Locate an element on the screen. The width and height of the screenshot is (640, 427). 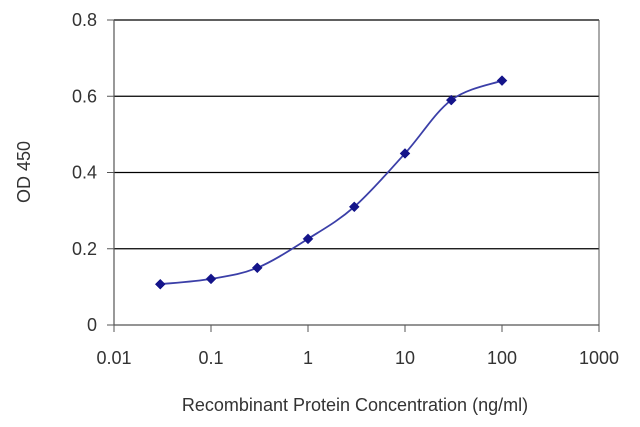
y-axis-title: OD 450 is located at coordinates (24, 172).